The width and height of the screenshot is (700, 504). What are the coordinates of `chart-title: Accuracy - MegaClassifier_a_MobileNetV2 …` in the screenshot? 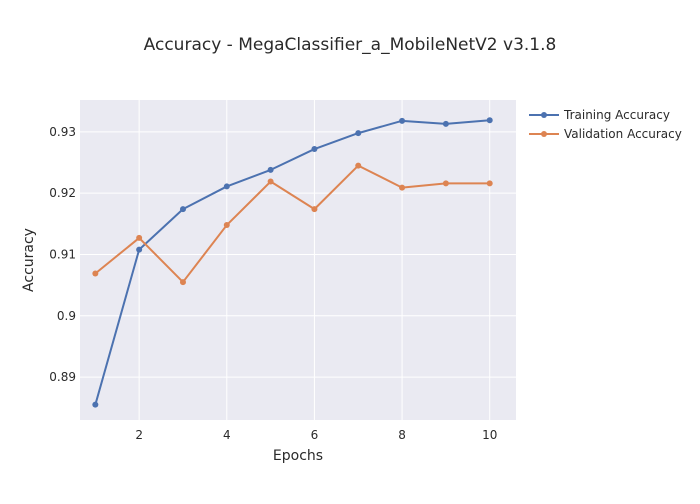 It's located at (350, 45).